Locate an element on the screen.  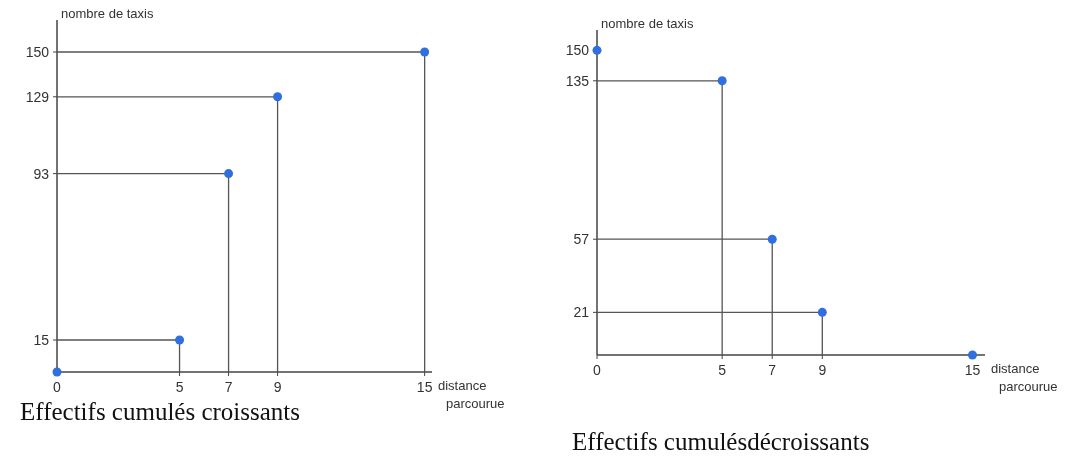
y-tick-label: 21 is located at coordinates (581, 312).